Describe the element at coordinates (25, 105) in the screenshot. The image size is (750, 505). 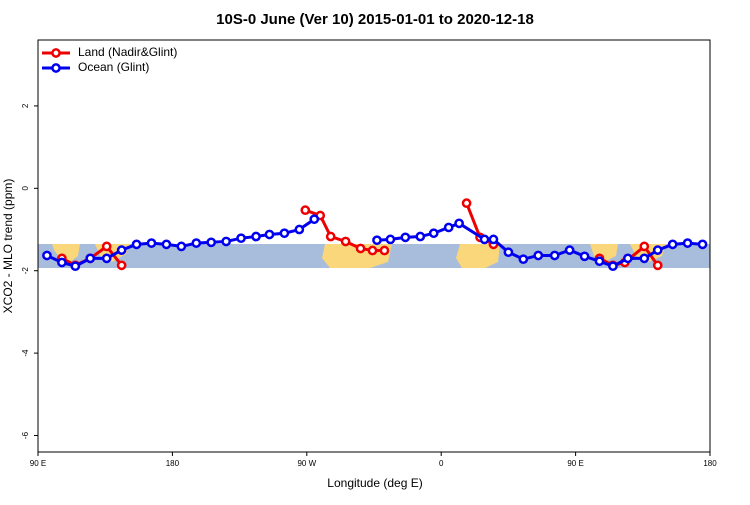
I see `y-tick-label: 2` at that location.